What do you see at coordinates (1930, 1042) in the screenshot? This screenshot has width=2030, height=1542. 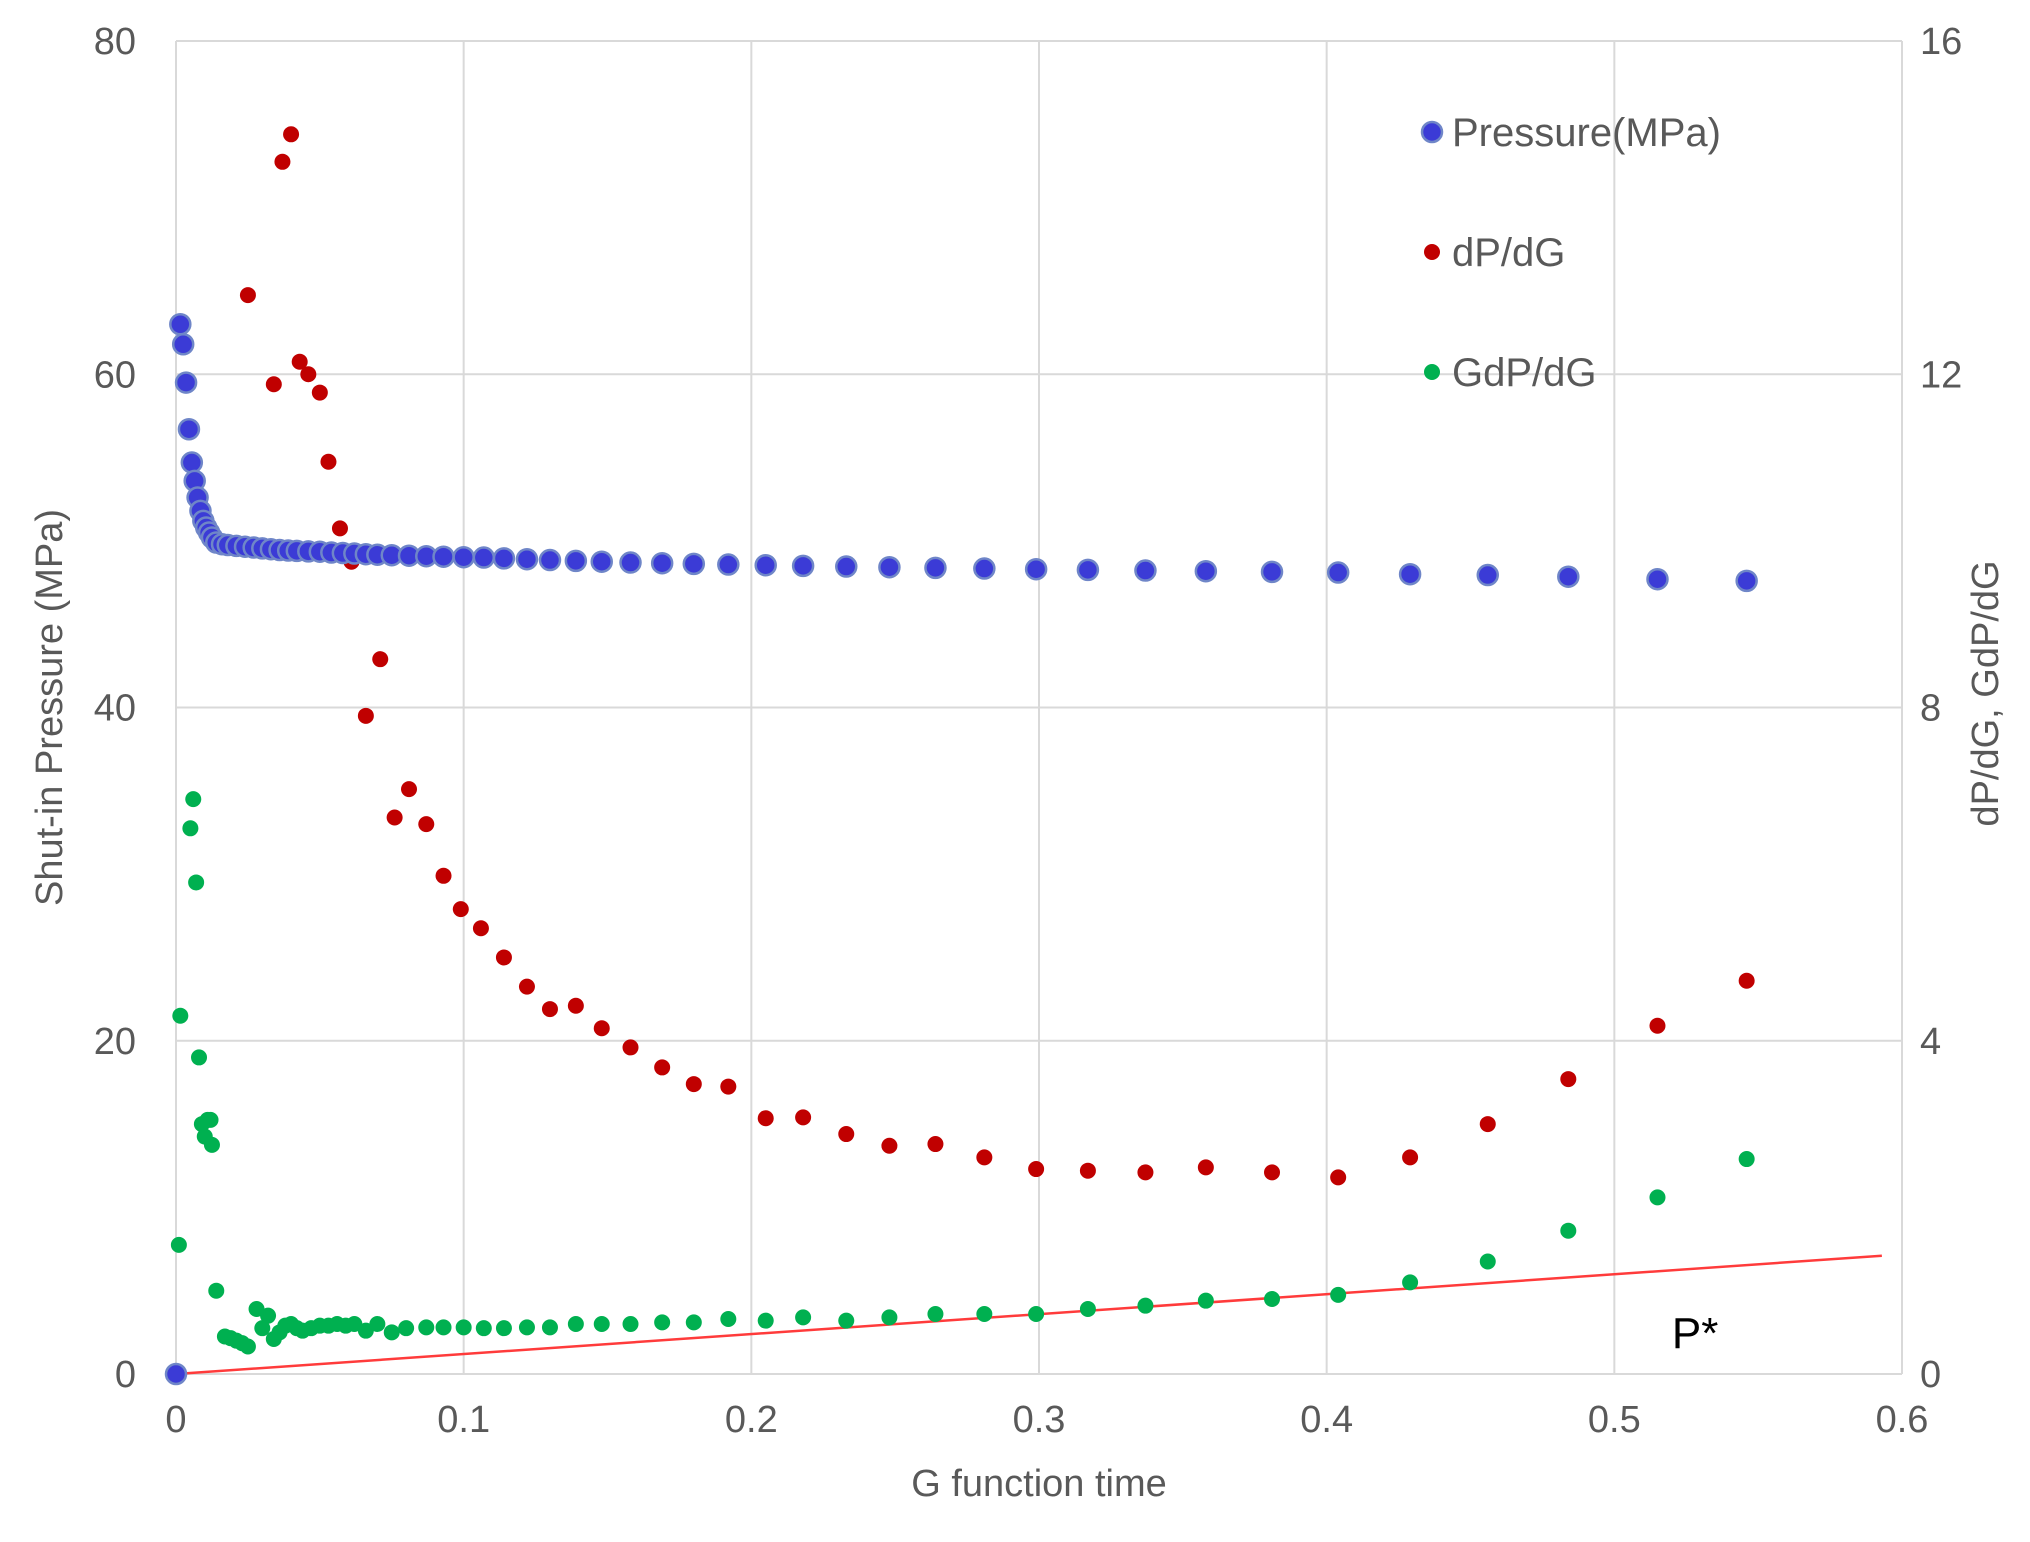 I see `y2-tick-label: 4` at bounding box center [1930, 1042].